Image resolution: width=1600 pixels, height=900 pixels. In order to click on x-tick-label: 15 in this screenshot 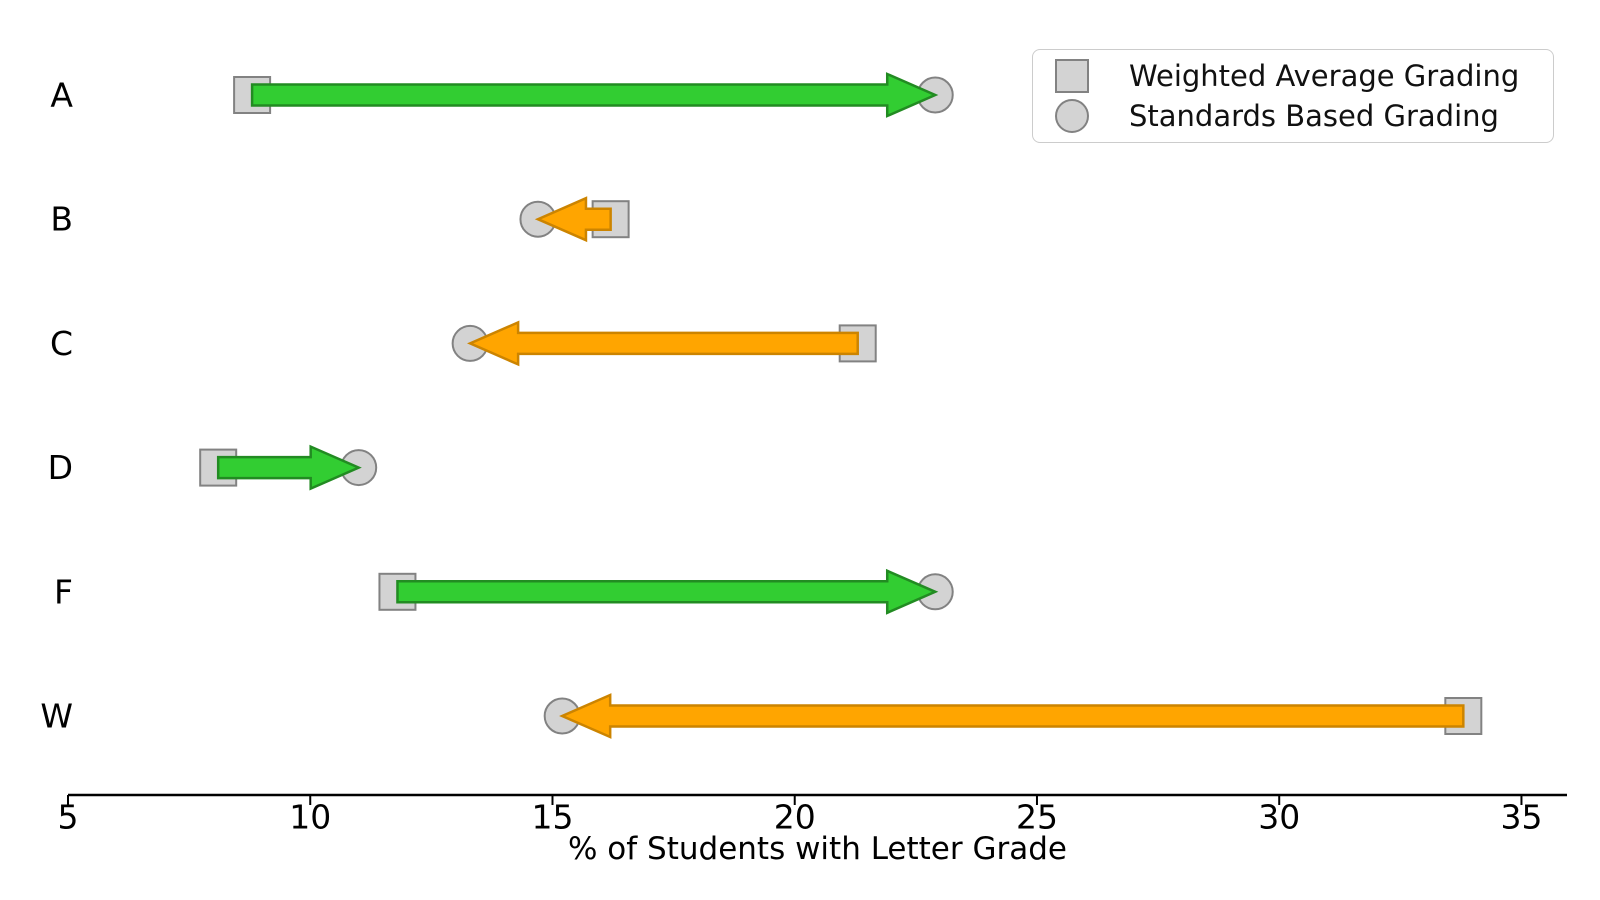, I will do `click(552, 817)`.